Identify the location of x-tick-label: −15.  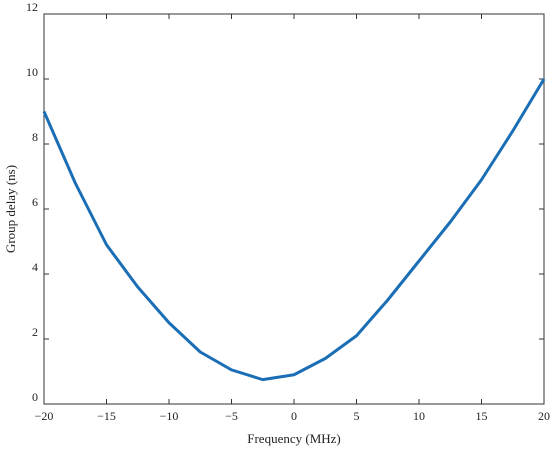
(106, 416).